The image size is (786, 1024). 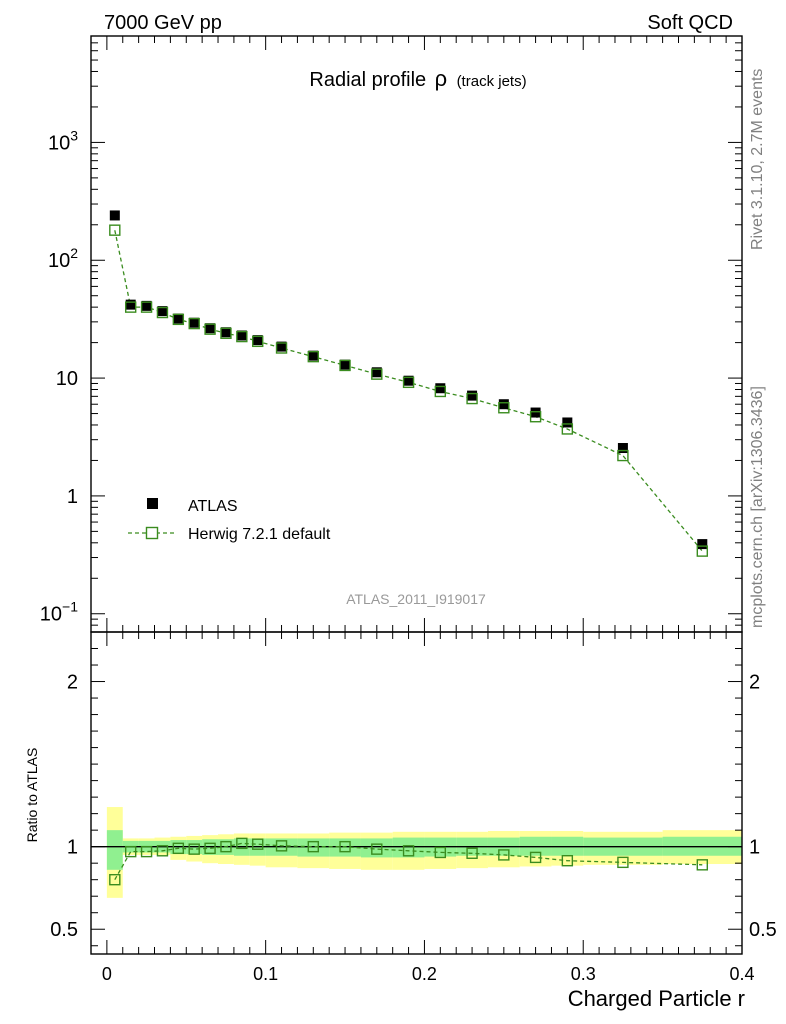 What do you see at coordinates (72, 683) in the screenshot?
I see `ratio-y-tick-label: 2` at bounding box center [72, 683].